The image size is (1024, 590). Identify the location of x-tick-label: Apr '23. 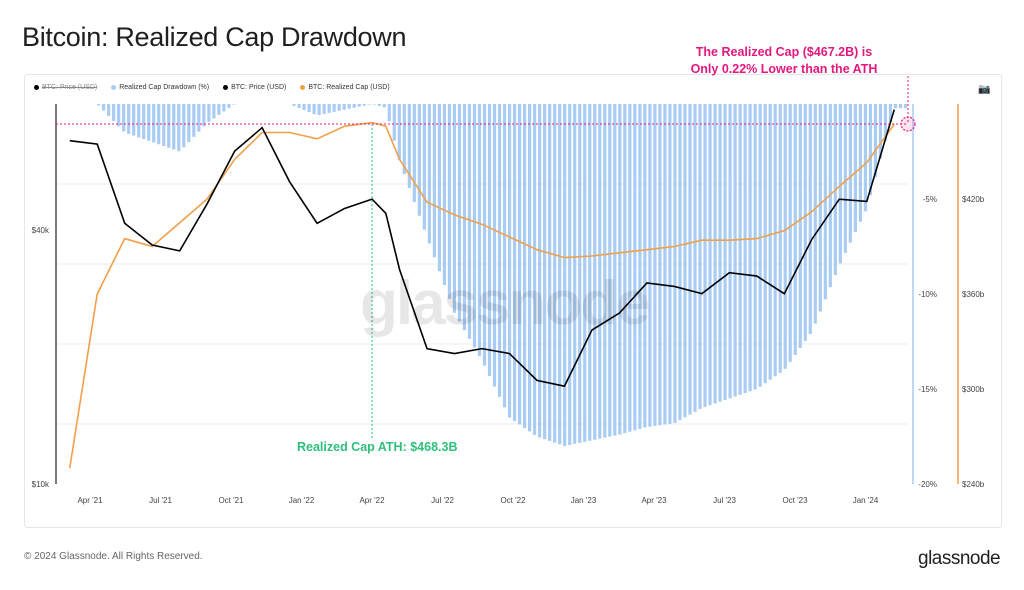
(654, 500).